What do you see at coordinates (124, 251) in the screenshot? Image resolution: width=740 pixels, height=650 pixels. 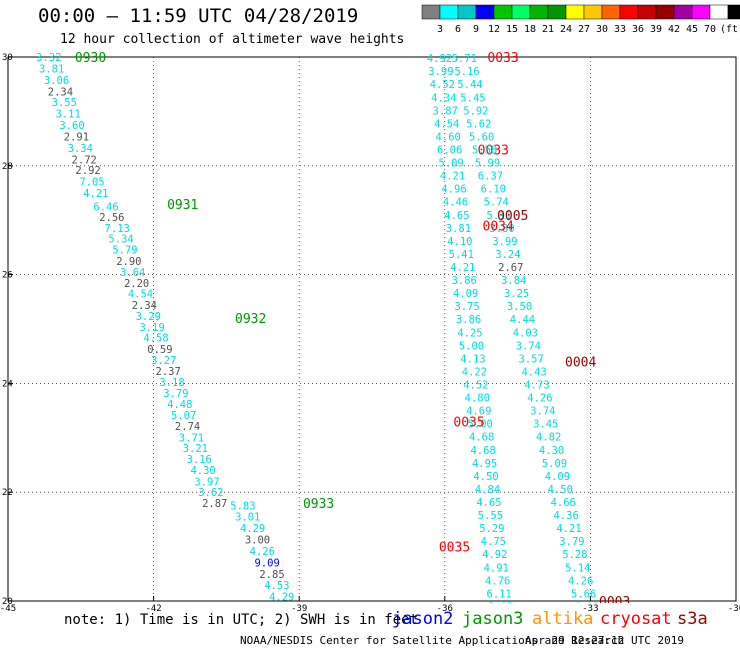 I see `swh-value-label: 5.79` at bounding box center [124, 251].